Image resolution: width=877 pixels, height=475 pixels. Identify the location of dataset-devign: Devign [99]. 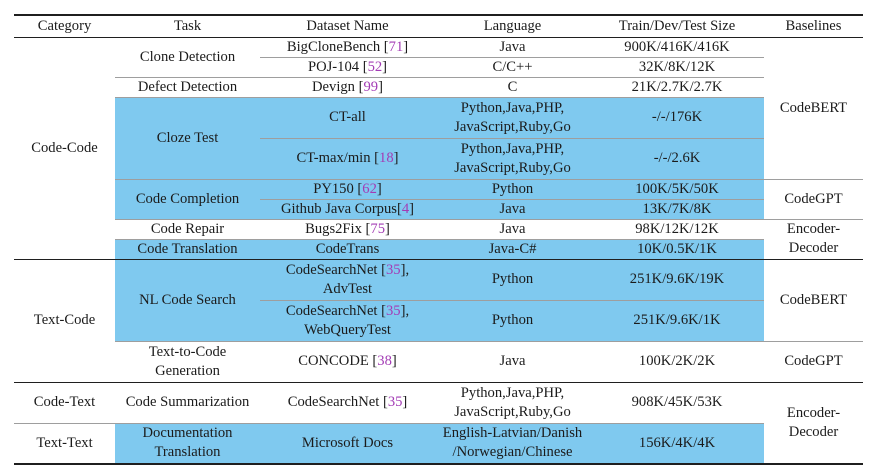
(347, 86).